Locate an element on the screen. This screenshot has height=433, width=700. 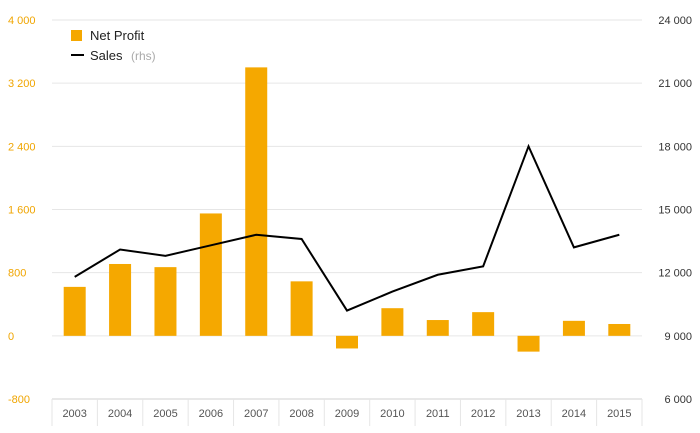
y-left-tick-label: 800 is located at coordinates (17, 274).